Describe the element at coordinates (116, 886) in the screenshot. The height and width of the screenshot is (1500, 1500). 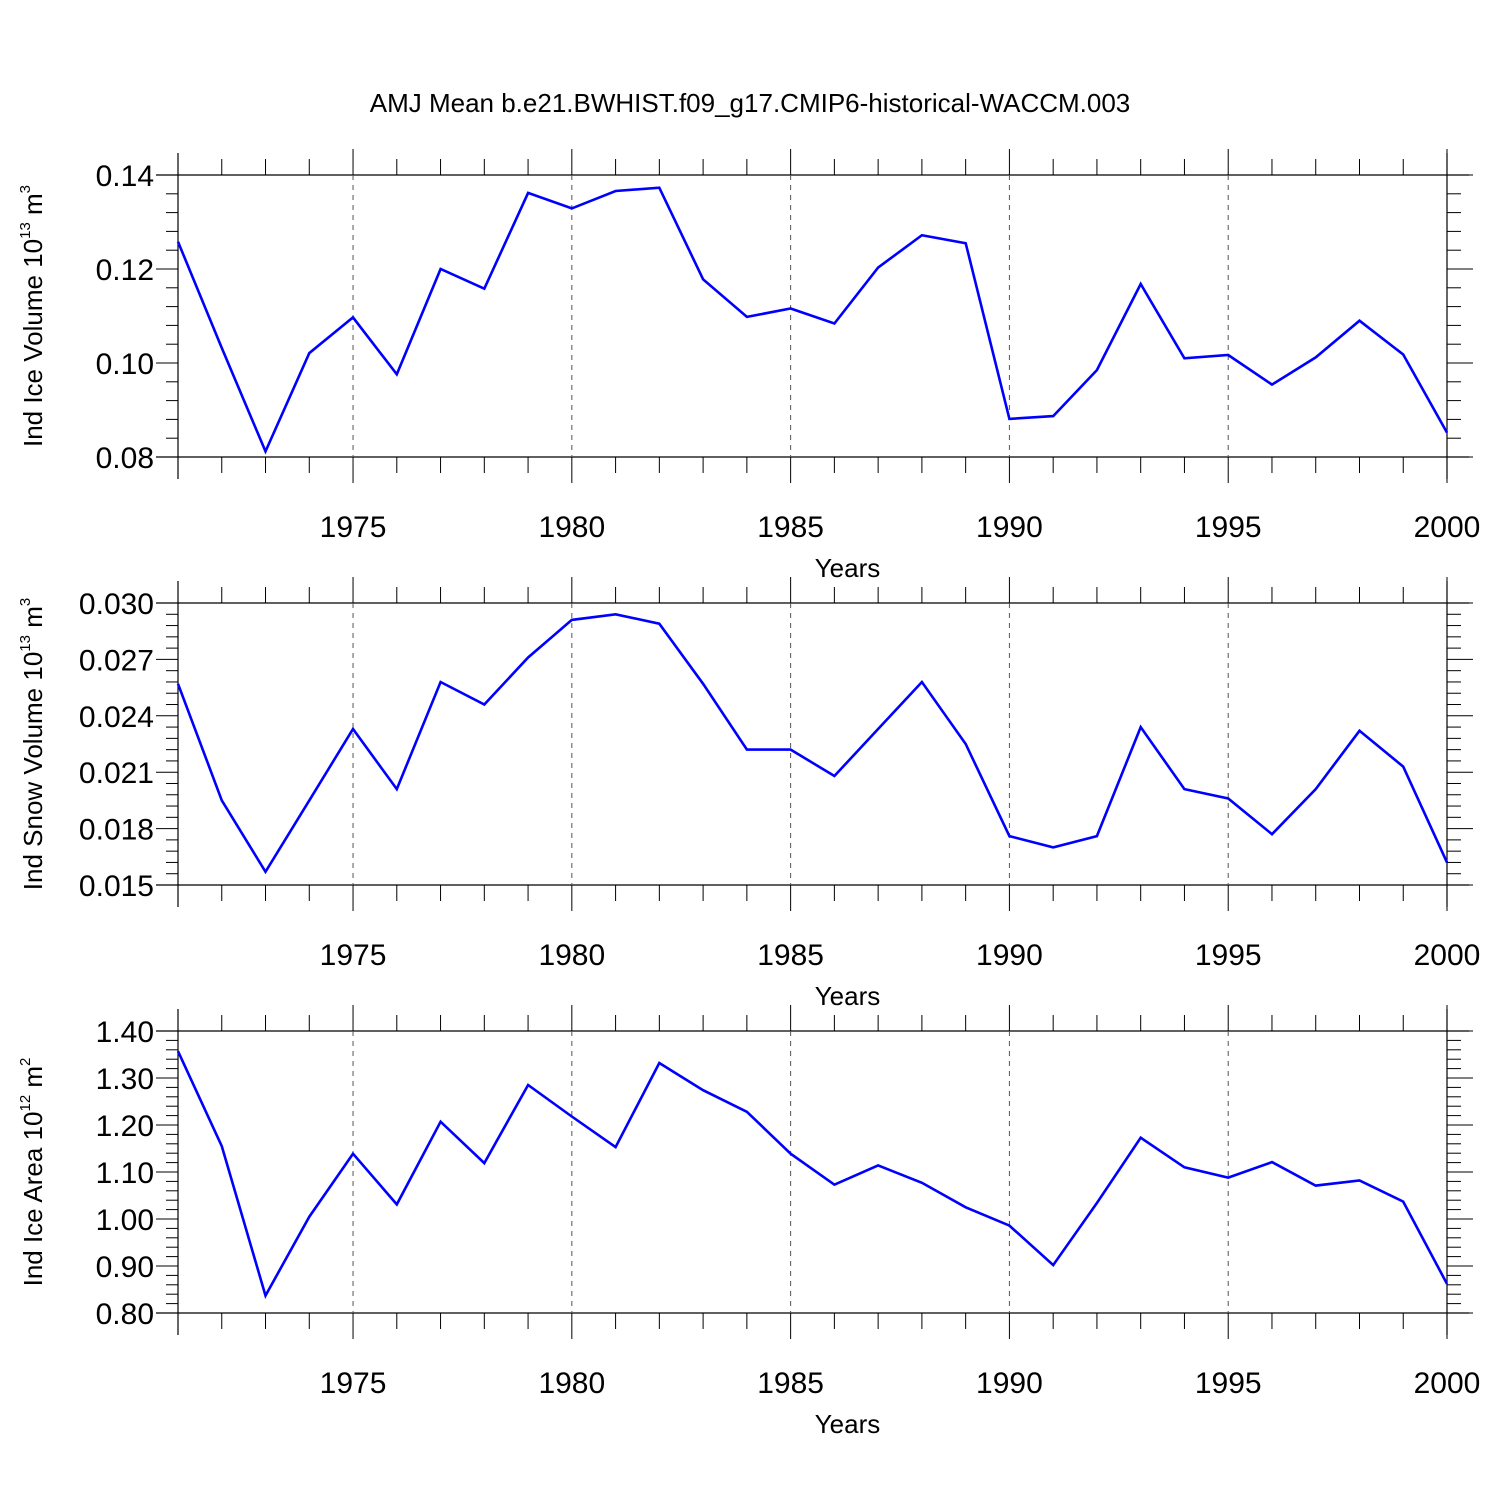
I see `y-tick-label: 0.015` at that location.